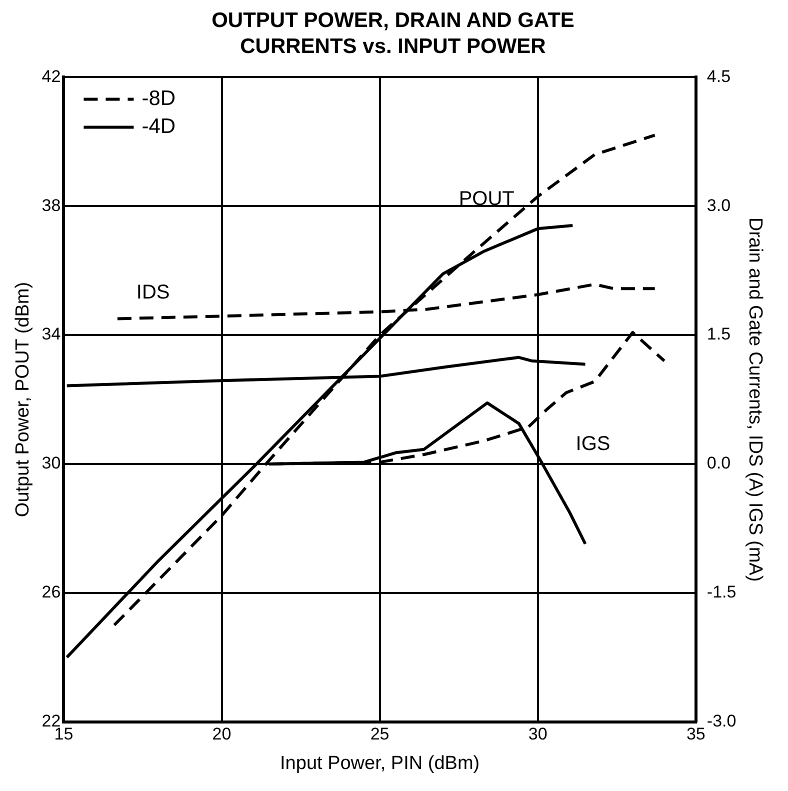 The image size is (788, 791). What do you see at coordinates (51, 592) in the screenshot?
I see `y-tick-label: 26` at bounding box center [51, 592].